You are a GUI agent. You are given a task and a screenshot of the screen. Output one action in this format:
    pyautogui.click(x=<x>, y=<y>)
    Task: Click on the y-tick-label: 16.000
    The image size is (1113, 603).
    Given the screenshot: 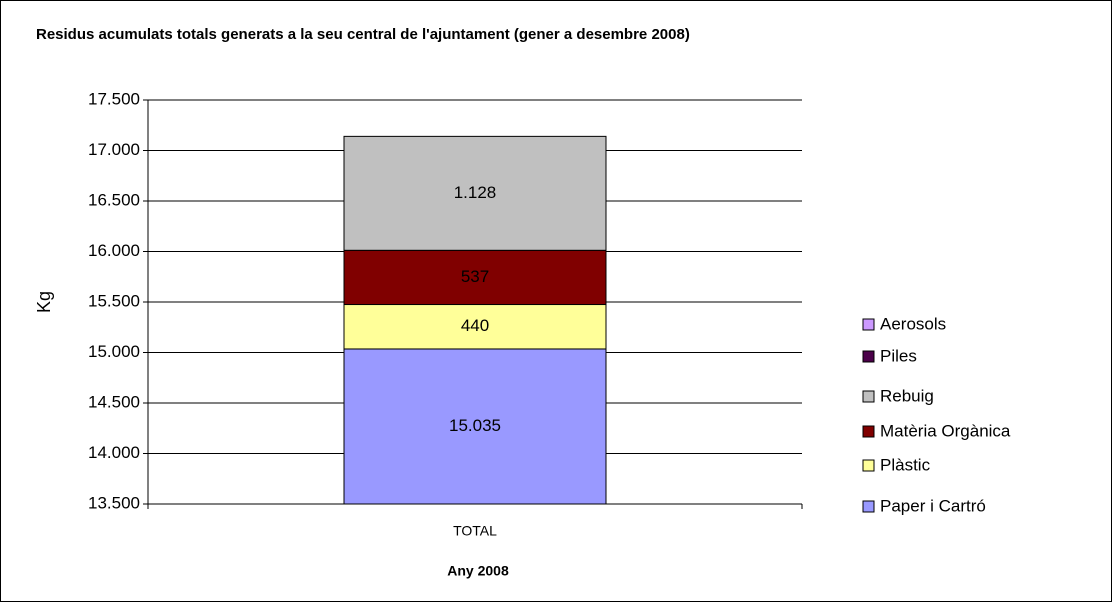 What is the action you would take?
    pyautogui.click(x=114, y=250)
    